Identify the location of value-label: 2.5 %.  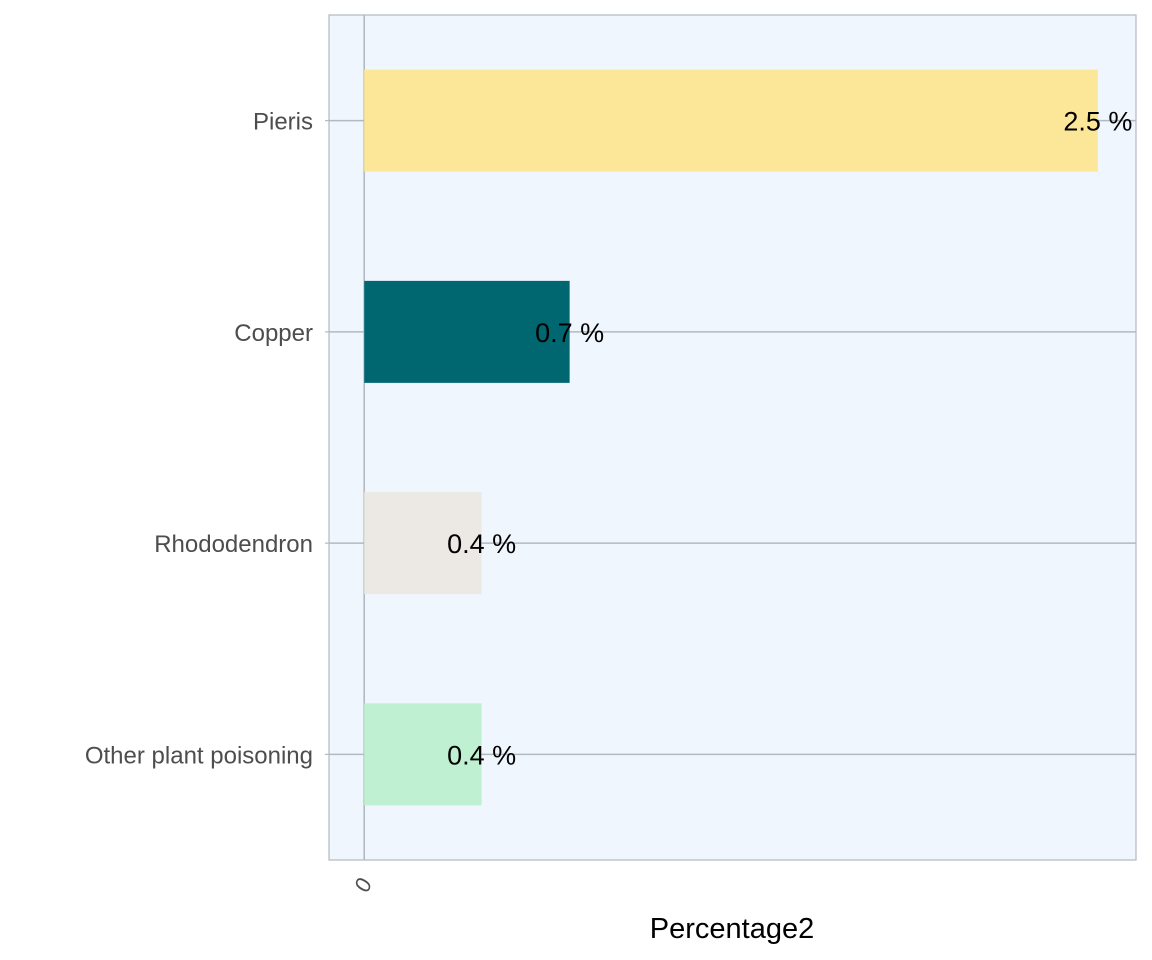
(1097, 122).